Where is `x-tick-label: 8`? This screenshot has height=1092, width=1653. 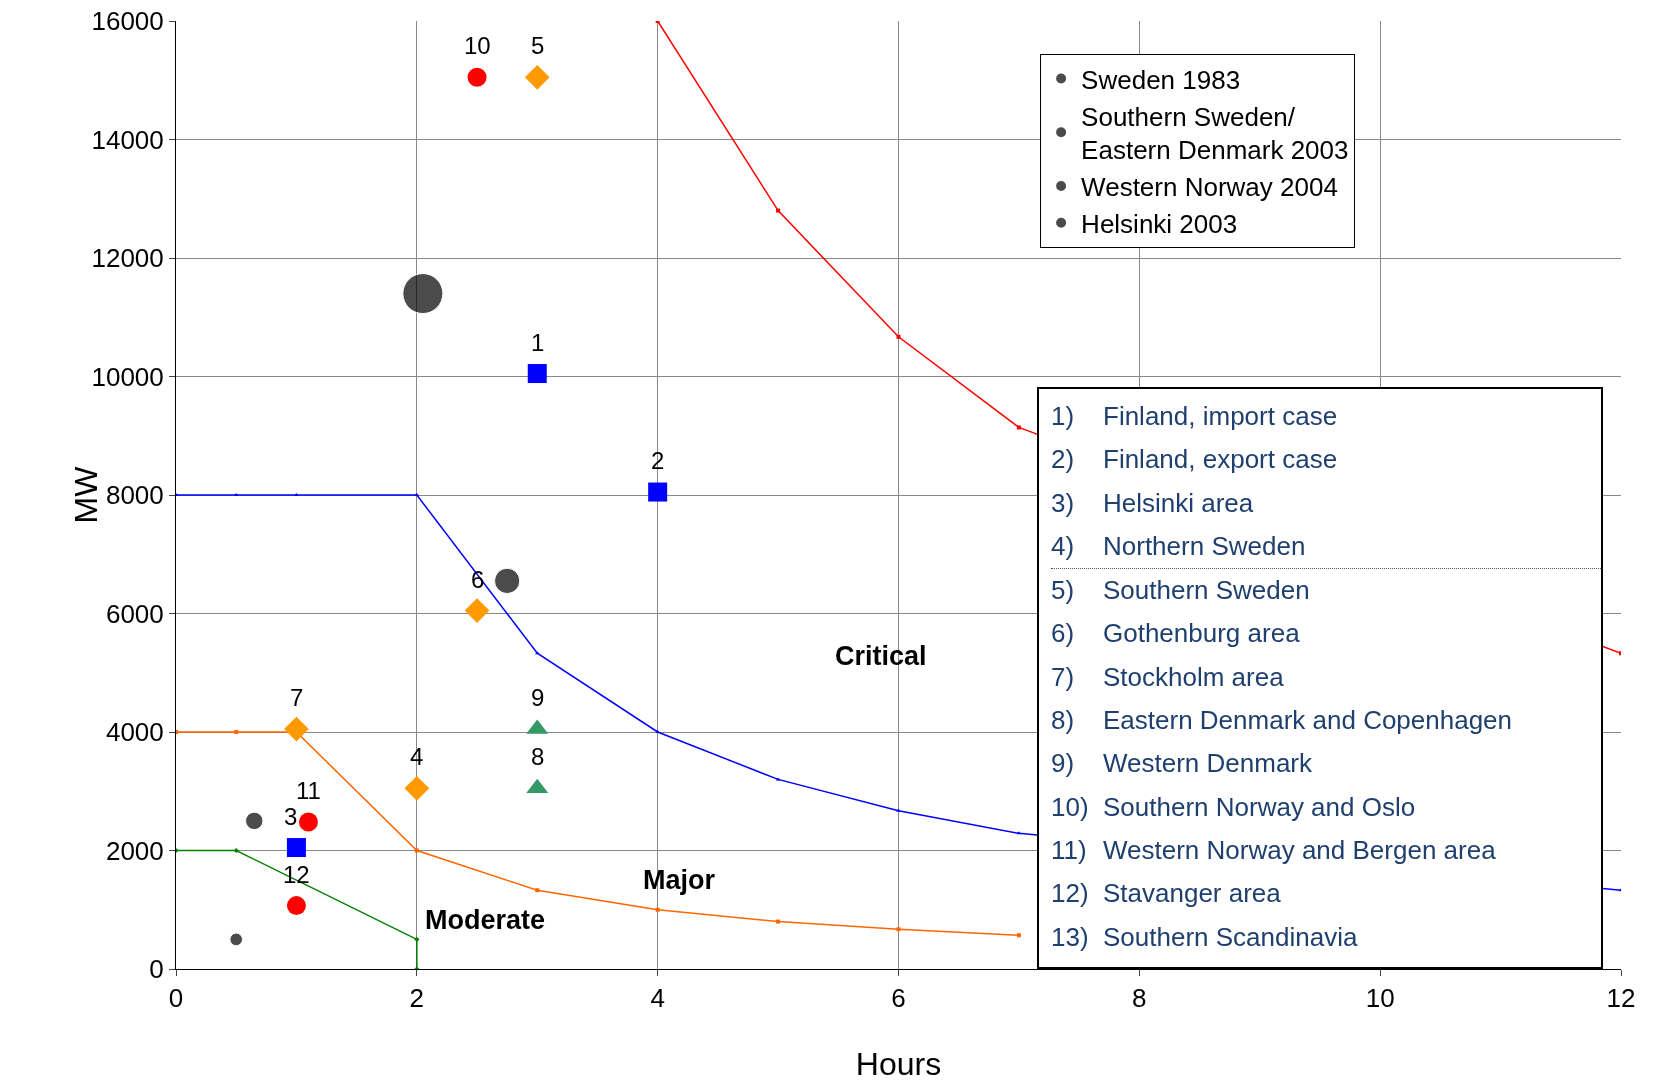
x-tick-label: 8 is located at coordinates (1139, 998).